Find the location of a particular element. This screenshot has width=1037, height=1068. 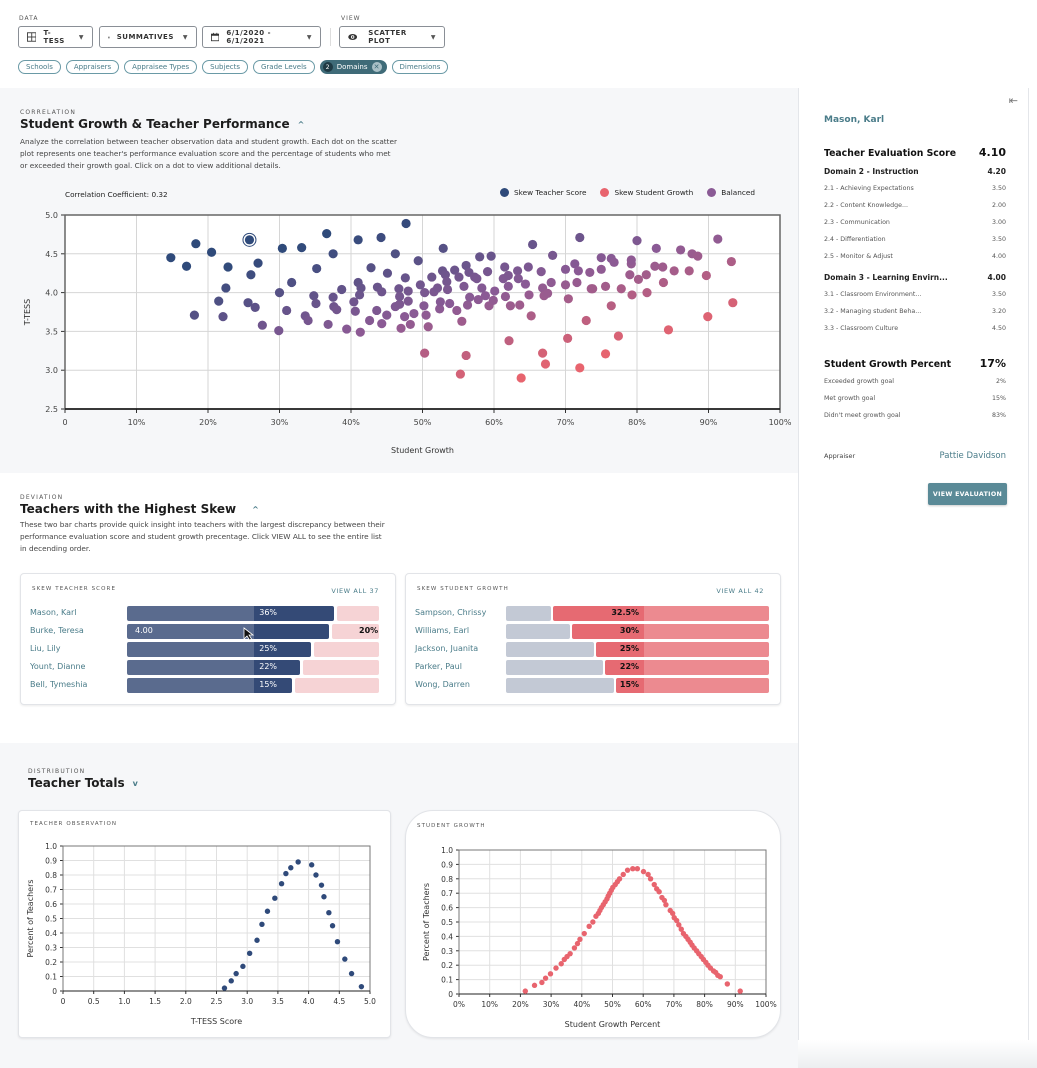

filter-chip-appraisee-types: Appraisee Types is located at coordinates (161, 67).